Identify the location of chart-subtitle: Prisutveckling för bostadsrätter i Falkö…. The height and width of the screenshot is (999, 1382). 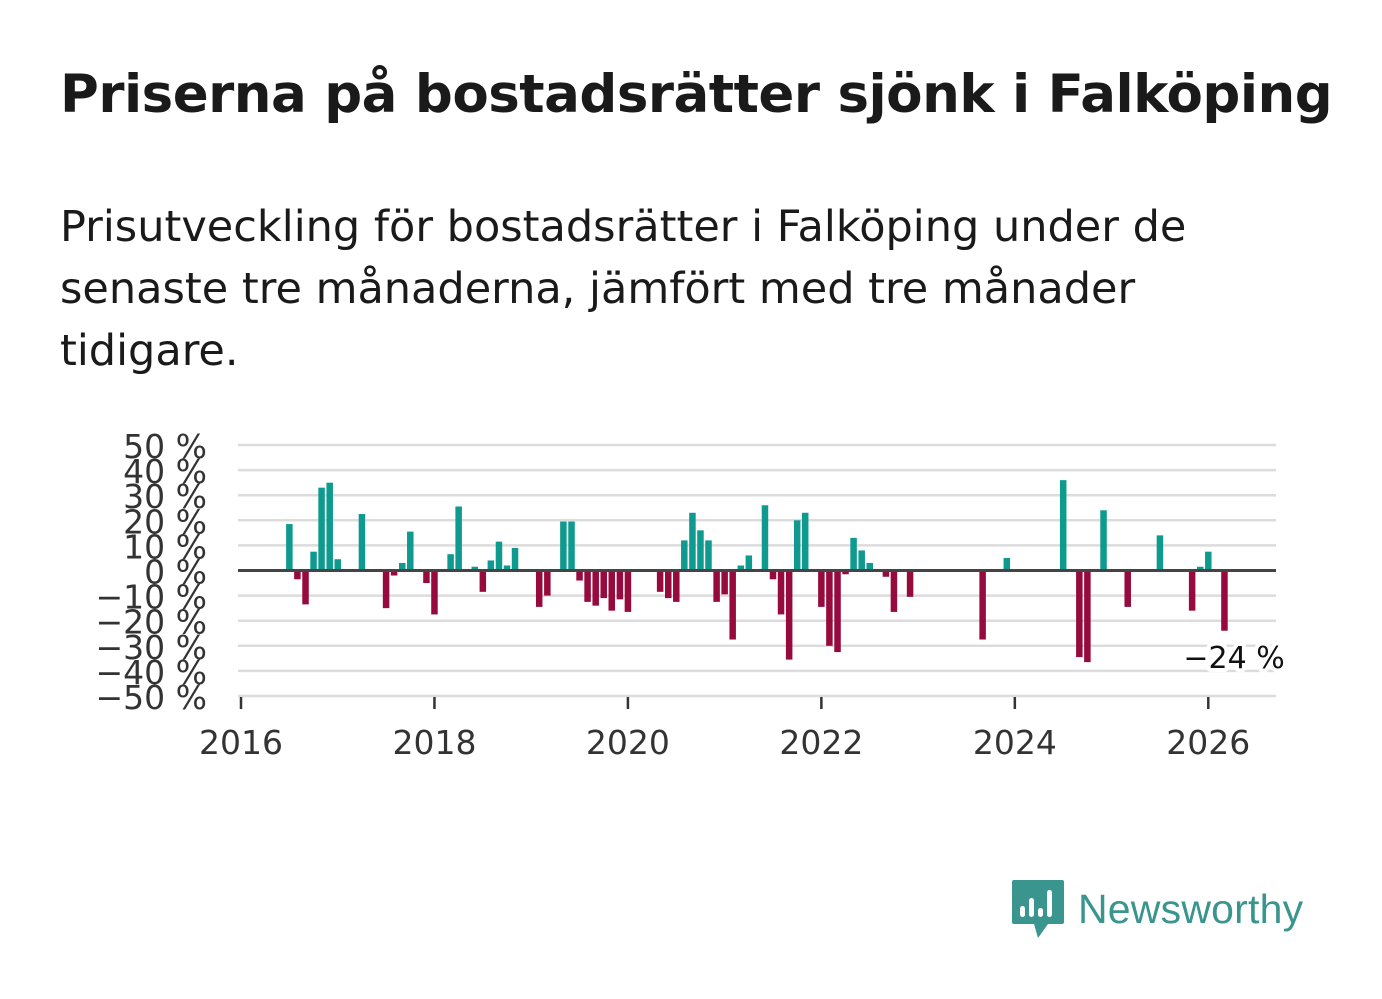
(623, 289).